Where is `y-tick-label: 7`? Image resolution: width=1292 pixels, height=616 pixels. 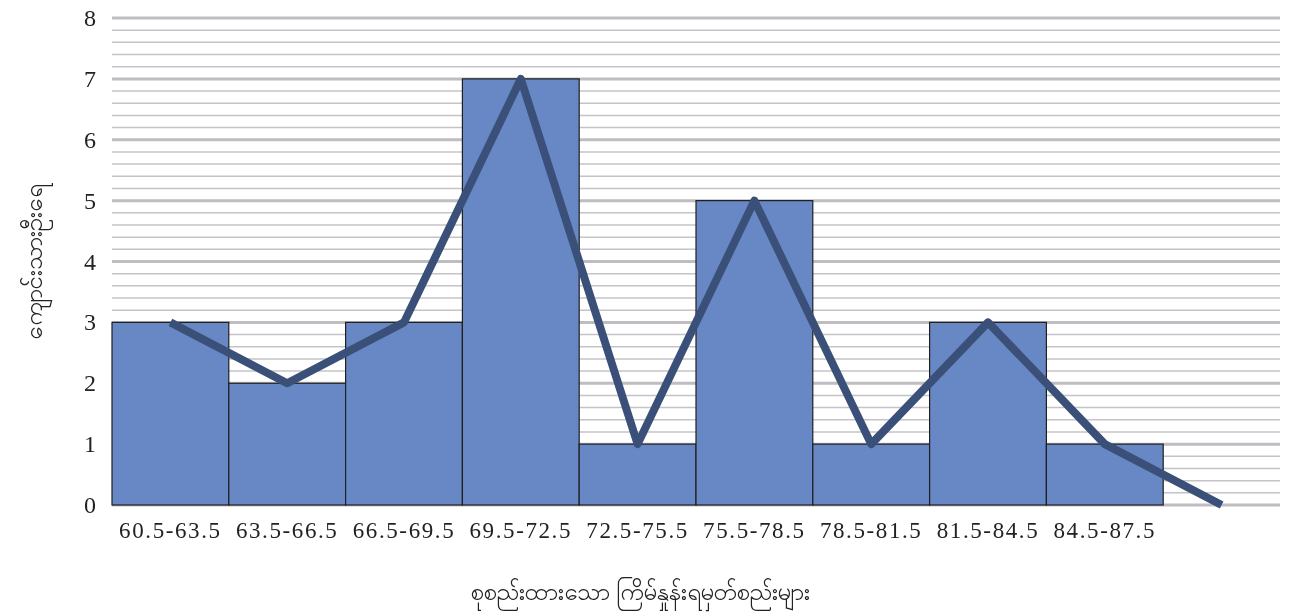 y-tick-label: 7 is located at coordinates (90, 78).